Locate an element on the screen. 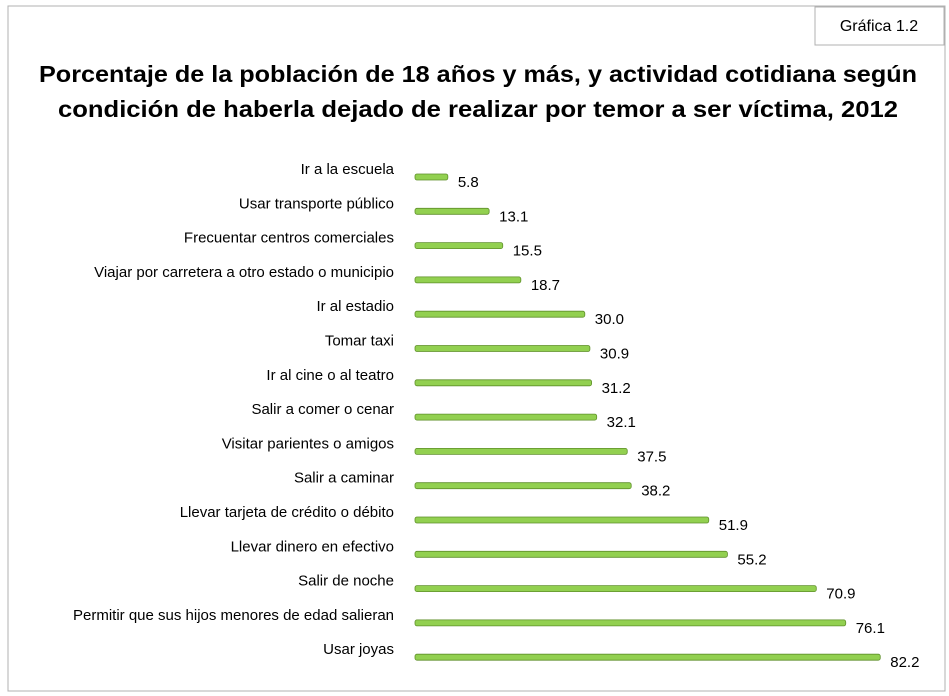 The height and width of the screenshot is (696, 949). category-label: Ir a la escuela is located at coordinates (348, 169).